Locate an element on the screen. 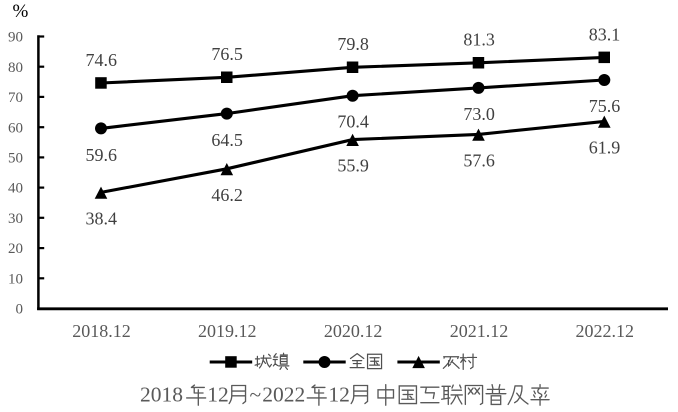 This screenshot has height=412, width=678. svg-text: 2019.12 is located at coordinates (227, 331).